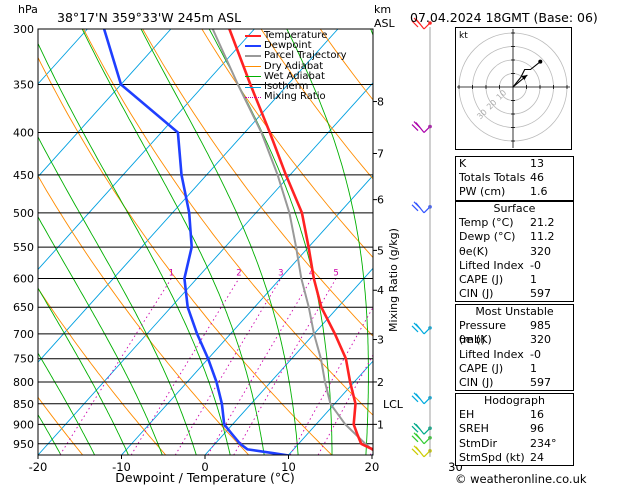 The image size is (629, 486). Describe the element at coordinates (23, 278) in the screenshot. I see `pressure-tick-label: 600` at that location.